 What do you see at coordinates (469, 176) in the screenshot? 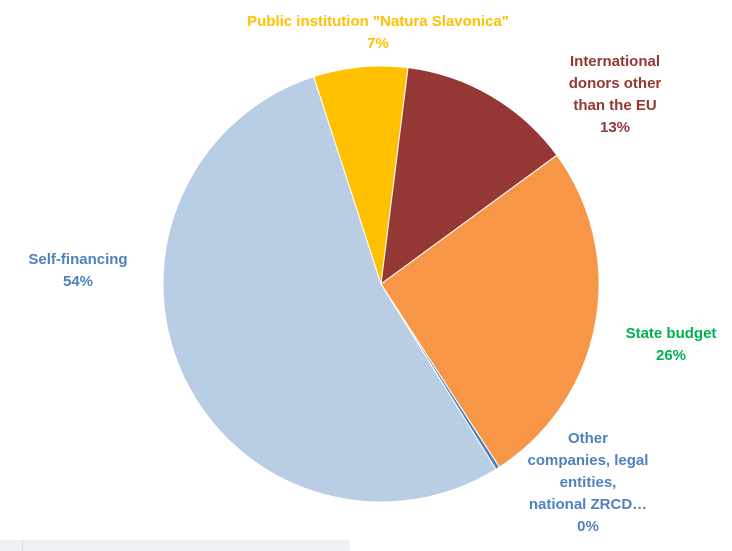
I see `pie-slice` at bounding box center [469, 176].